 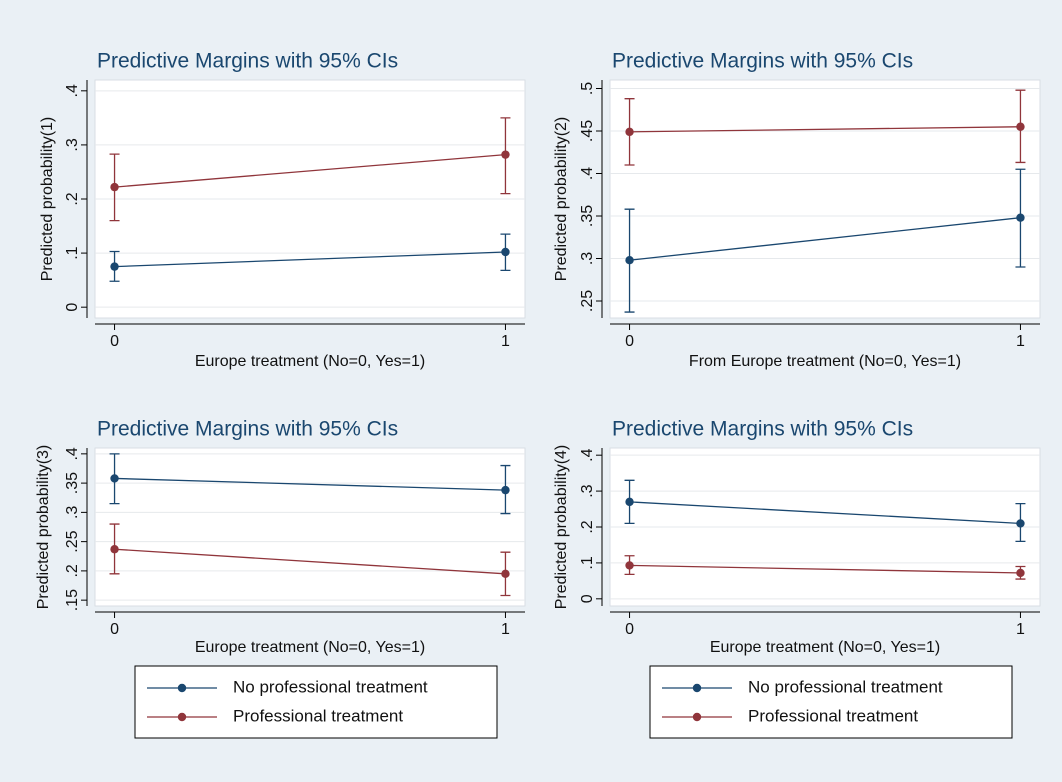 What do you see at coordinates (47, 199) in the screenshot?
I see `y-axis-label: Predicted probability(1)` at bounding box center [47, 199].